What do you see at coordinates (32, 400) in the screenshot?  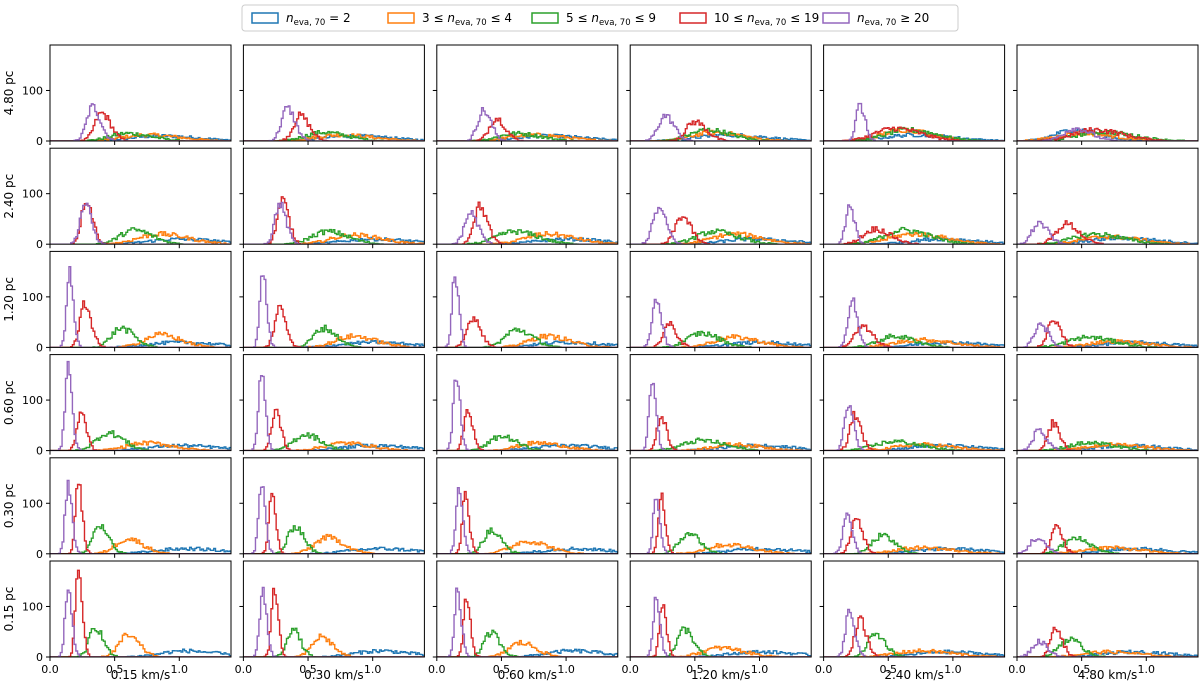 I see `y-tick-label: 100` at bounding box center [32, 400].